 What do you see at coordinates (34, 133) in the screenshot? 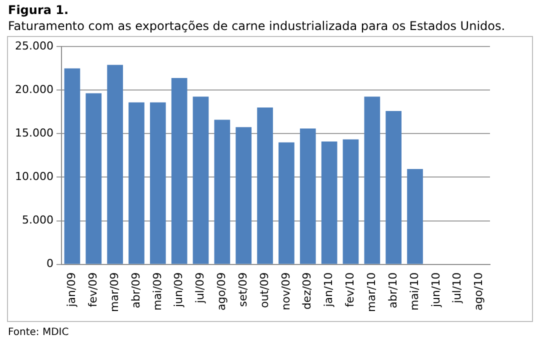
I see `y-tick-label: 15.000` at bounding box center [34, 133].